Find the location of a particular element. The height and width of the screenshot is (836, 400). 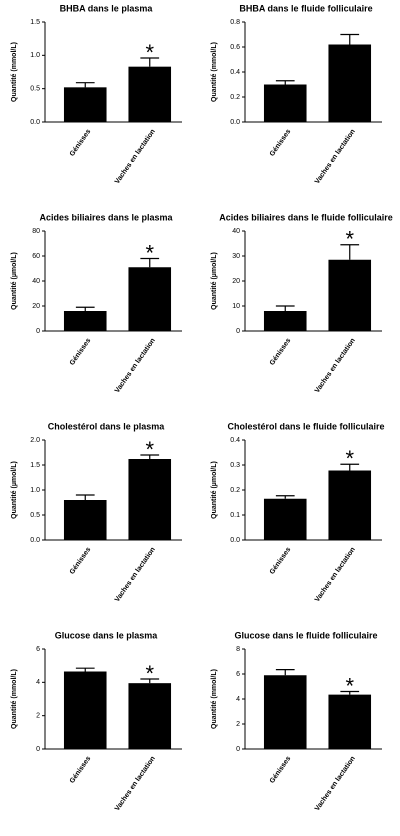

chart-title: Cholestérol dans le plasma is located at coordinates (107, 426).